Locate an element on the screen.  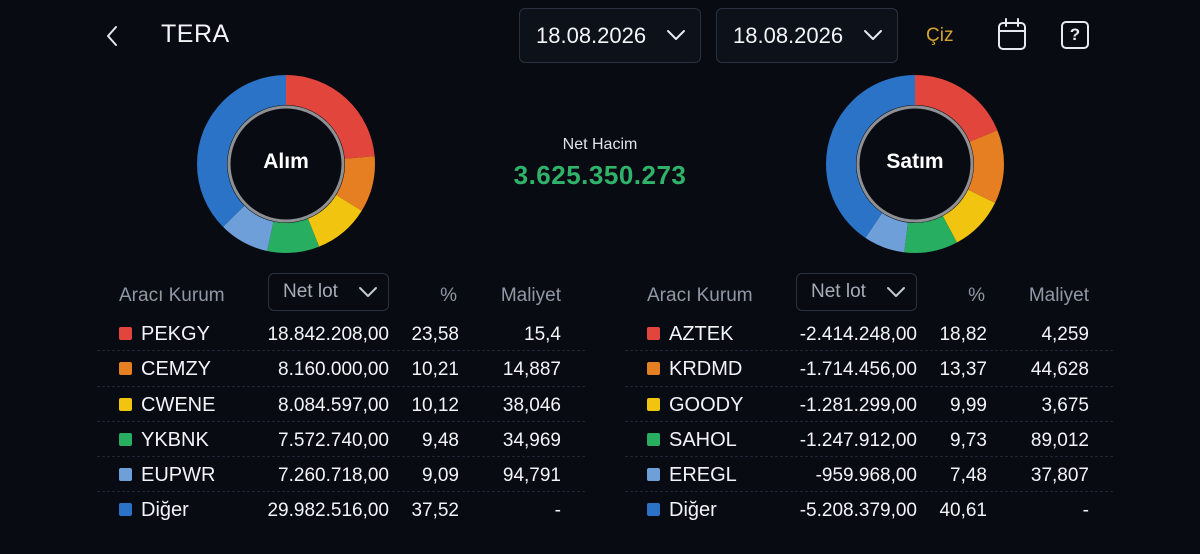
cost-value: 34,969 is located at coordinates (531, 440).